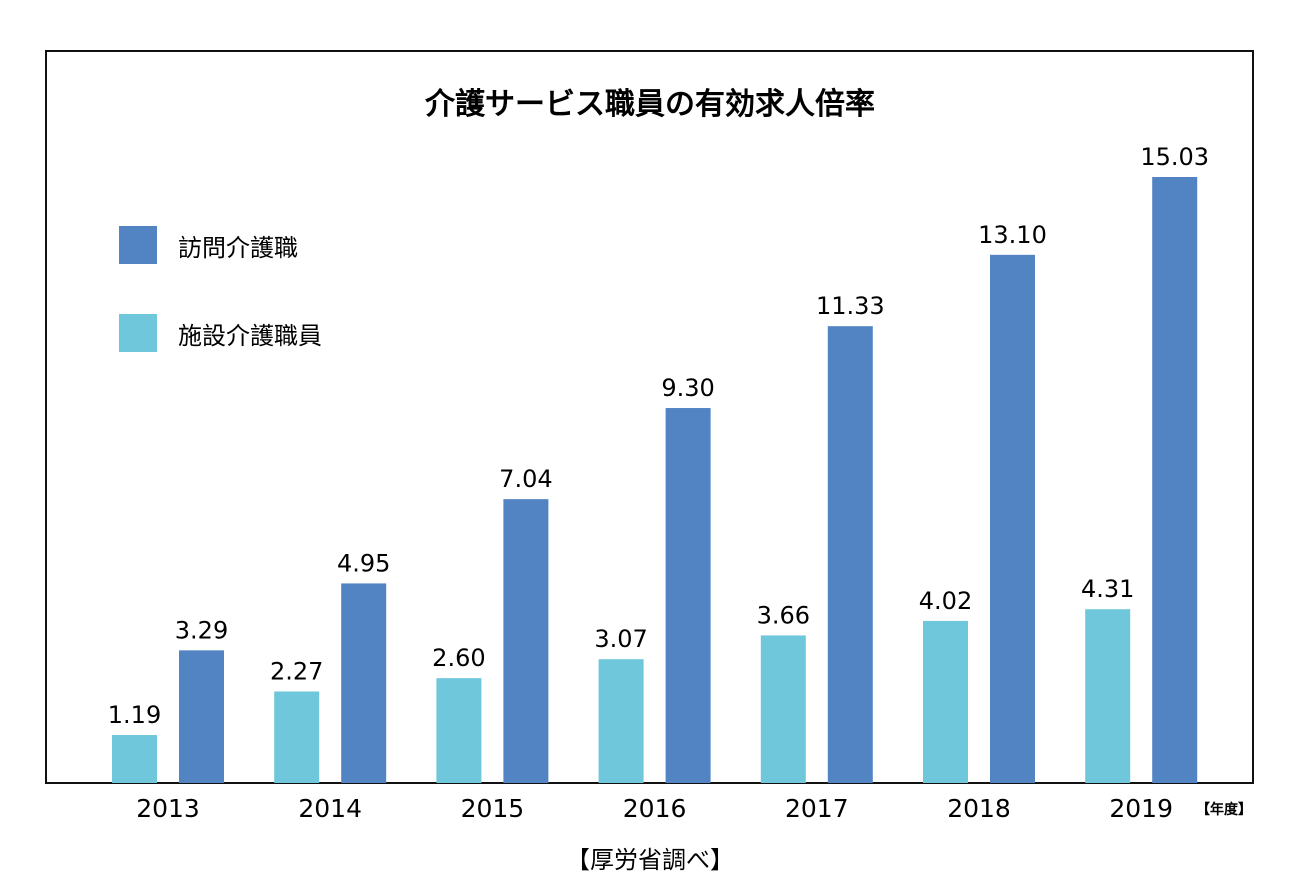  Describe the element at coordinates (1141, 808) in the screenshot. I see `x-tick-label: 2019` at that location.